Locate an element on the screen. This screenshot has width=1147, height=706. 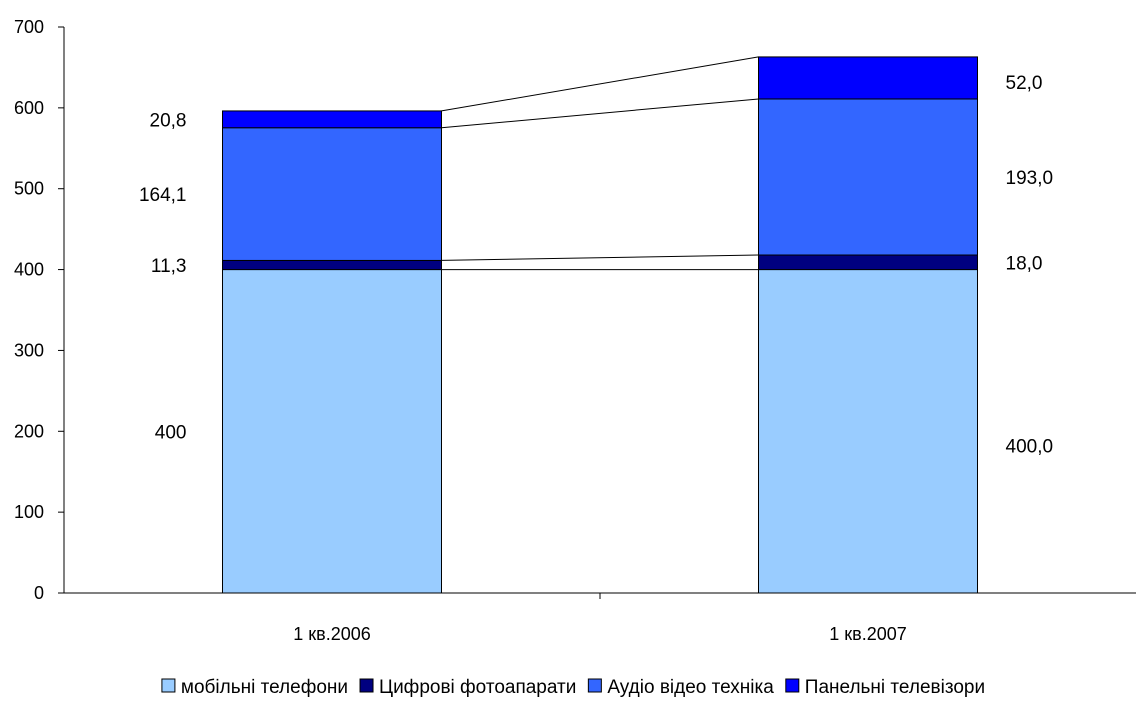
legend-item: Аудіо відео техніка is located at coordinates (680, 687).